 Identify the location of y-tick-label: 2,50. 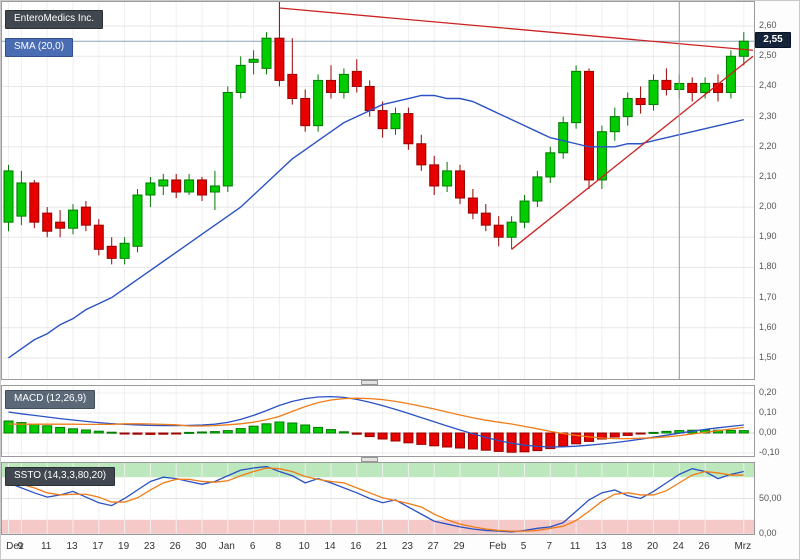
(768, 55).